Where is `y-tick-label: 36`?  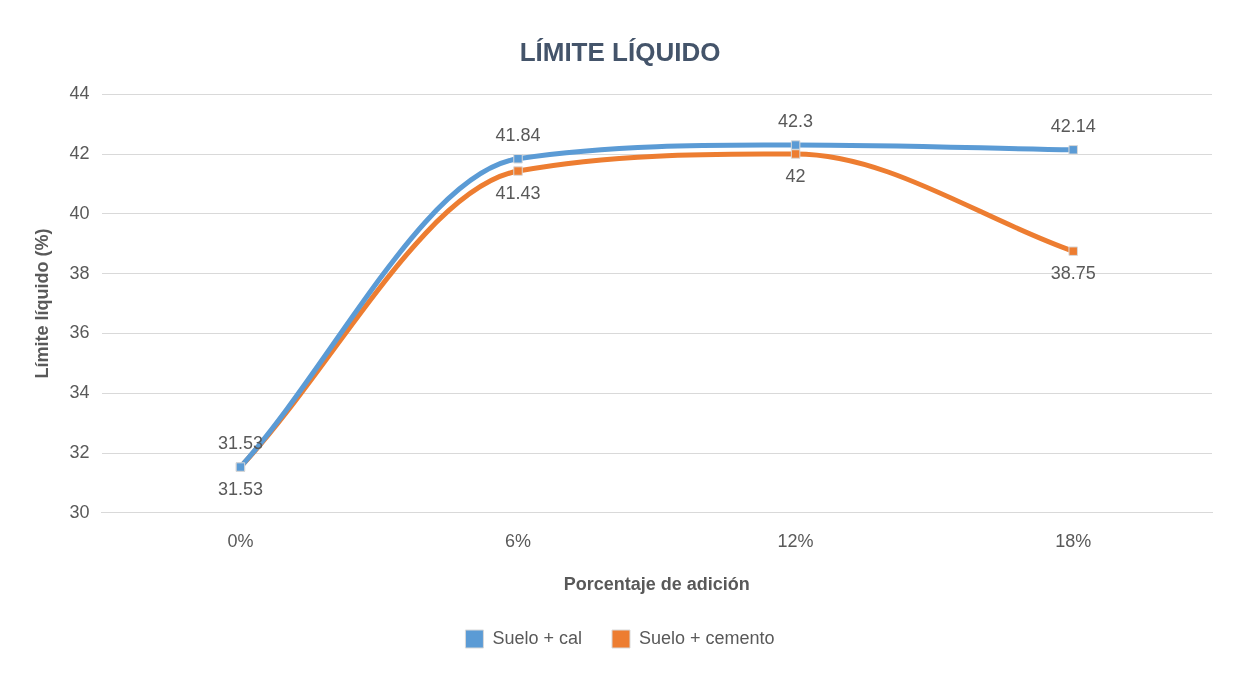
y-tick-label: 36 is located at coordinates (79, 332).